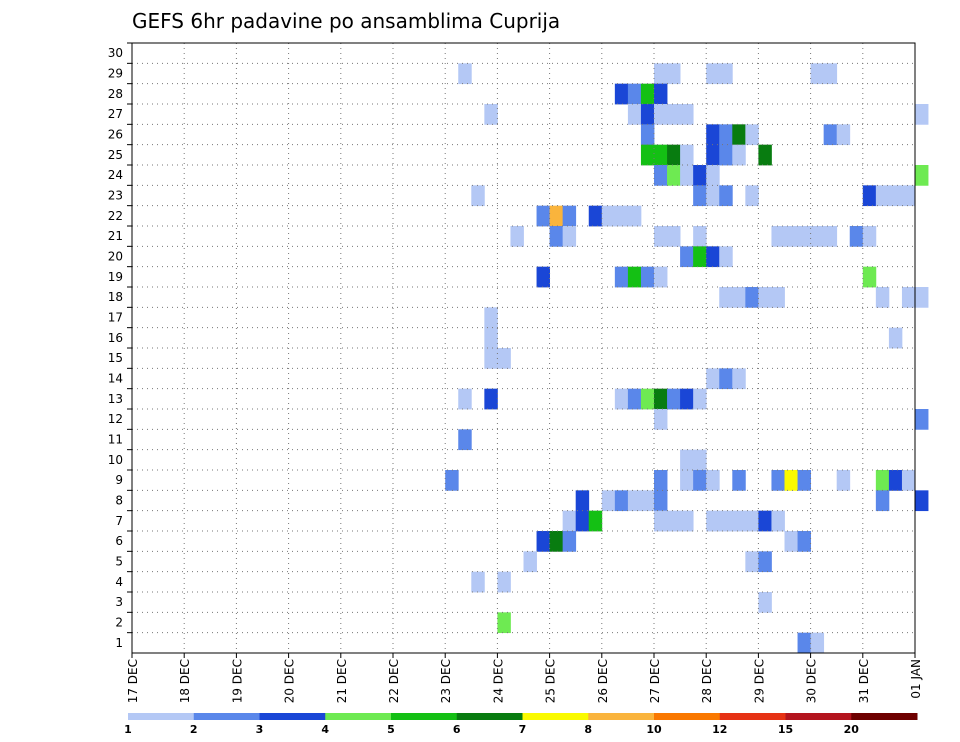 The height and width of the screenshot is (742, 960). Describe the element at coordinates (119, 521) in the screenshot. I see `y-tick-label: 7` at that location.